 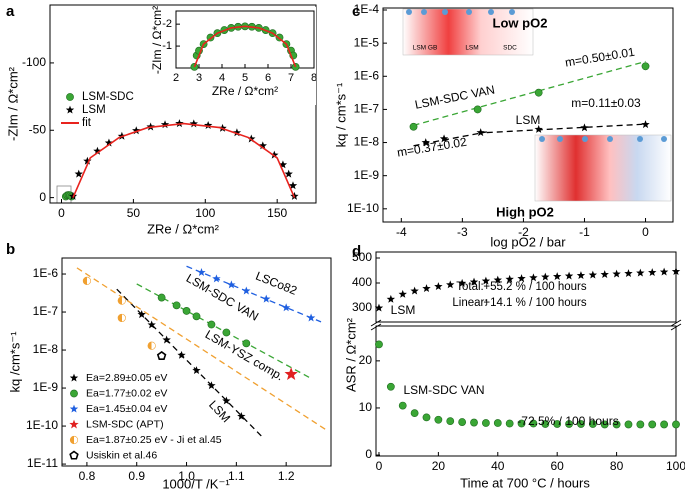 I want to click on inset-background, so click(x=233, y=56).